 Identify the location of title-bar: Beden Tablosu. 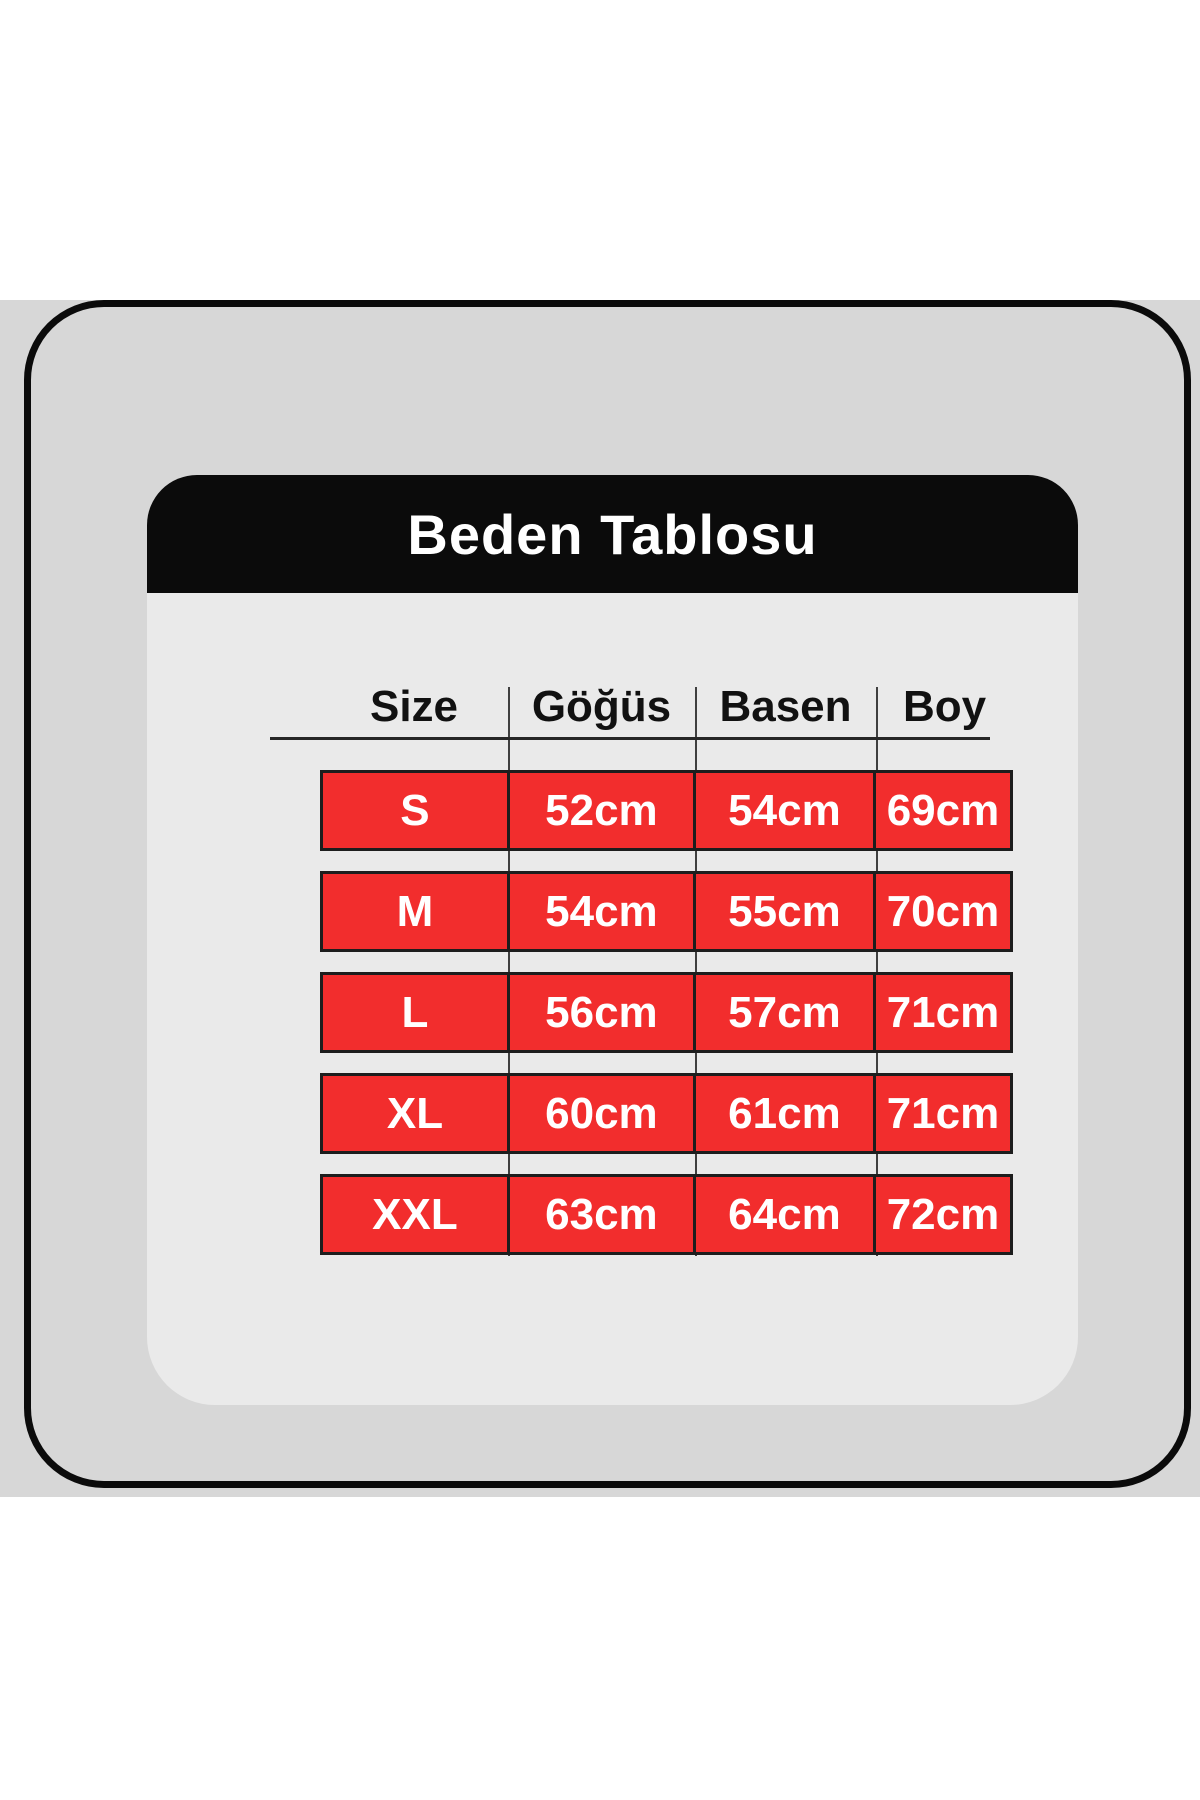
(612, 534).